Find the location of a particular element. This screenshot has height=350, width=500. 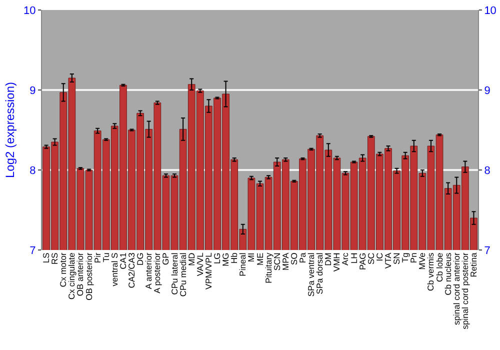

y-tick-label: 10 is located at coordinates (30, 10).